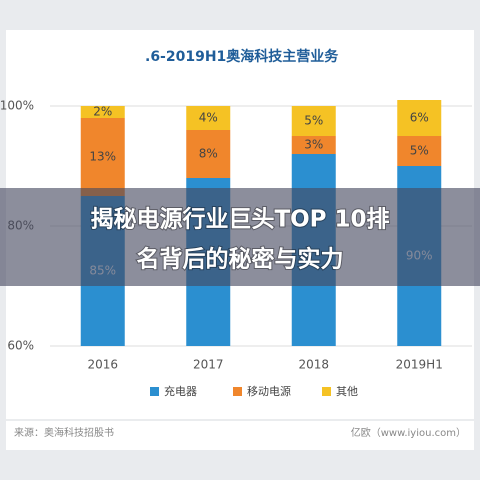 The height and width of the screenshot is (480, 480). I want to click on x-tick-label: 2018, so click(313, 365).